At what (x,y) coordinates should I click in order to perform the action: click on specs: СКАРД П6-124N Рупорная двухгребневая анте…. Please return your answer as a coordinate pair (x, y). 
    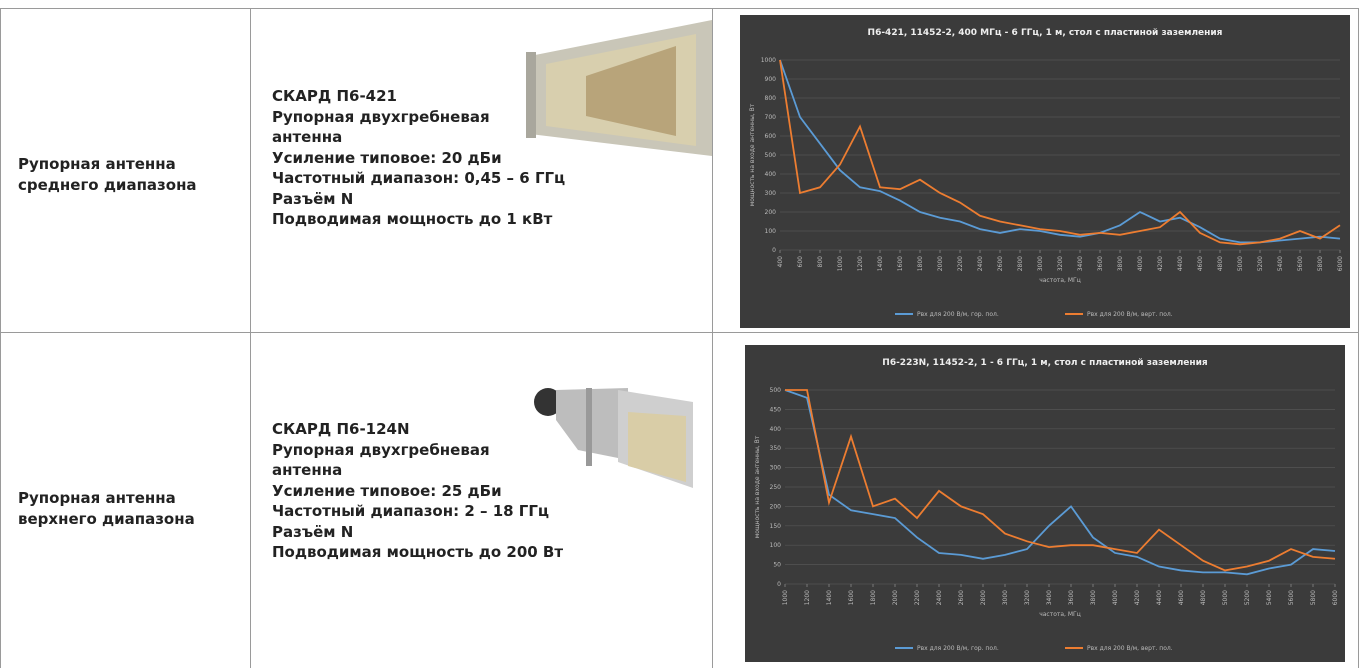
    Looking at the image, I should click on (417, 491).